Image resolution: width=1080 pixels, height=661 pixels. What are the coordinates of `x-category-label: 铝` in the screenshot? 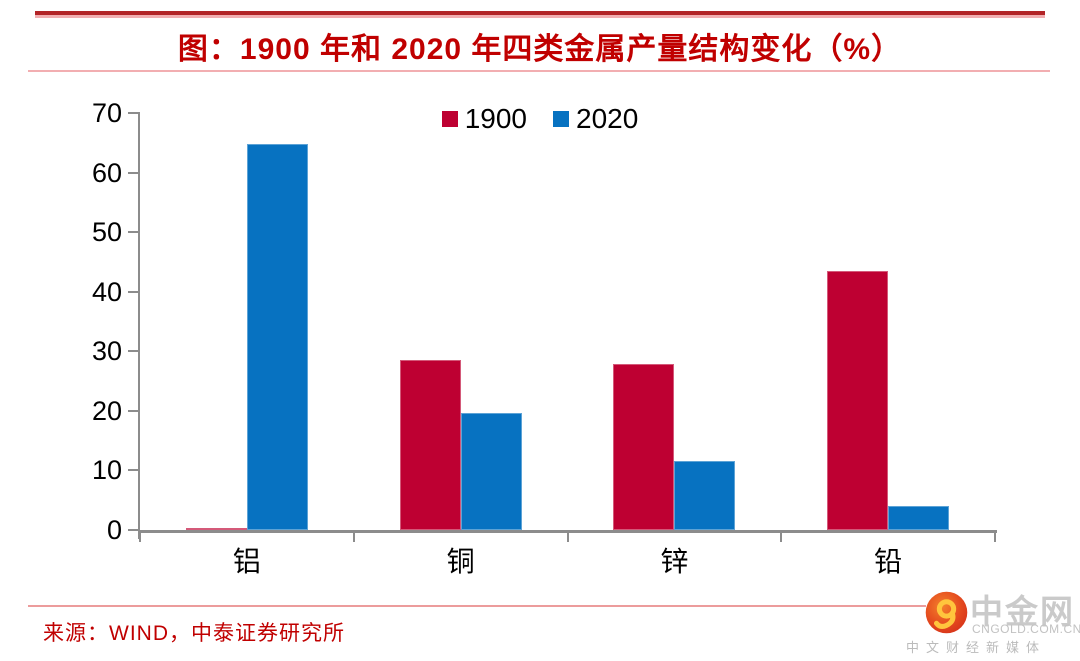 It's located at (246, 561).